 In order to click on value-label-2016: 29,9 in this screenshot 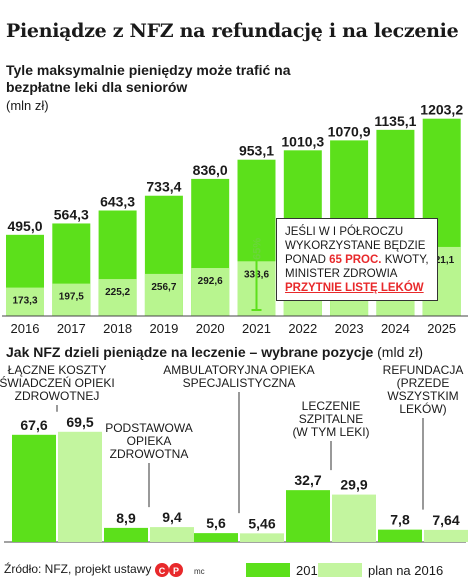, I will do `click(353, 485)`.